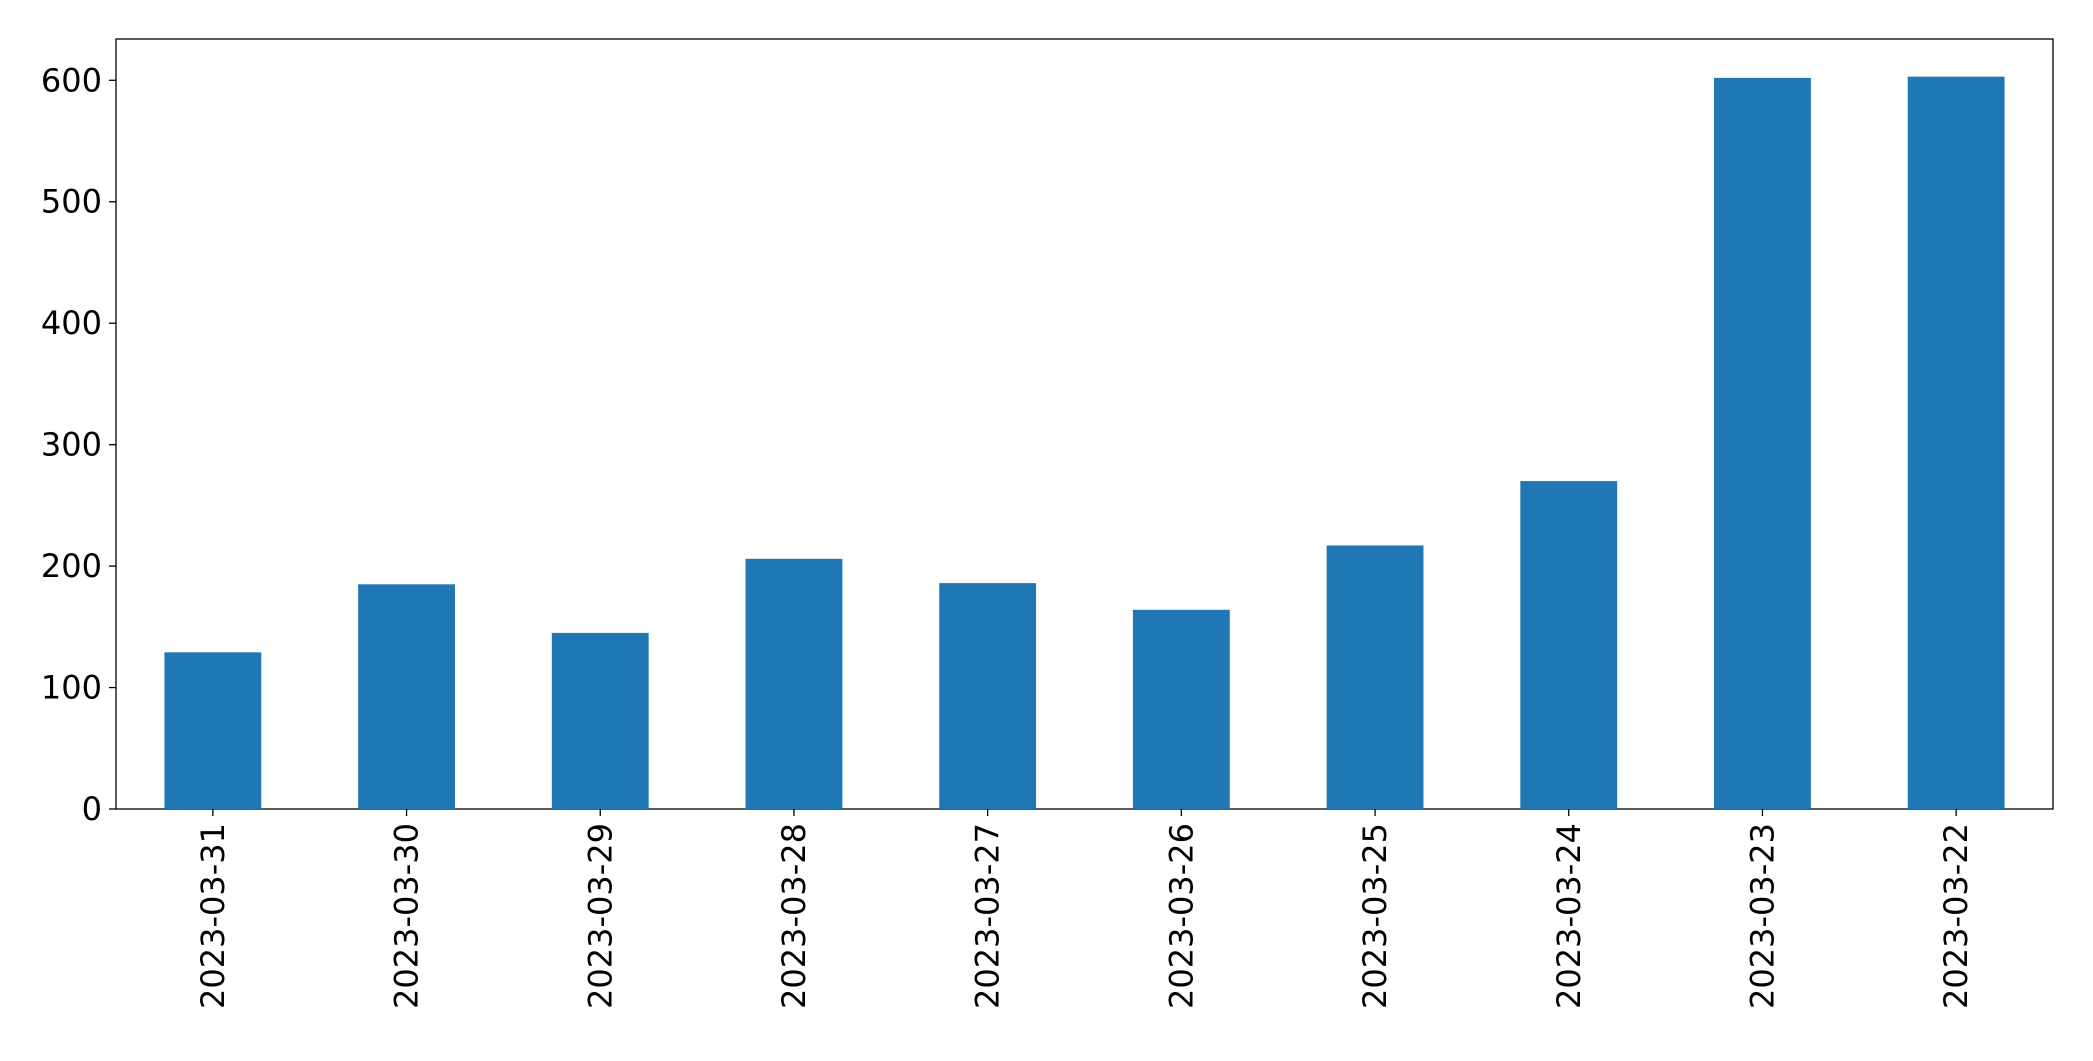 This screenshot has height=1061, width=2093. I want to click on x-tick-label: 2023-03-25, so click(1375, 916).